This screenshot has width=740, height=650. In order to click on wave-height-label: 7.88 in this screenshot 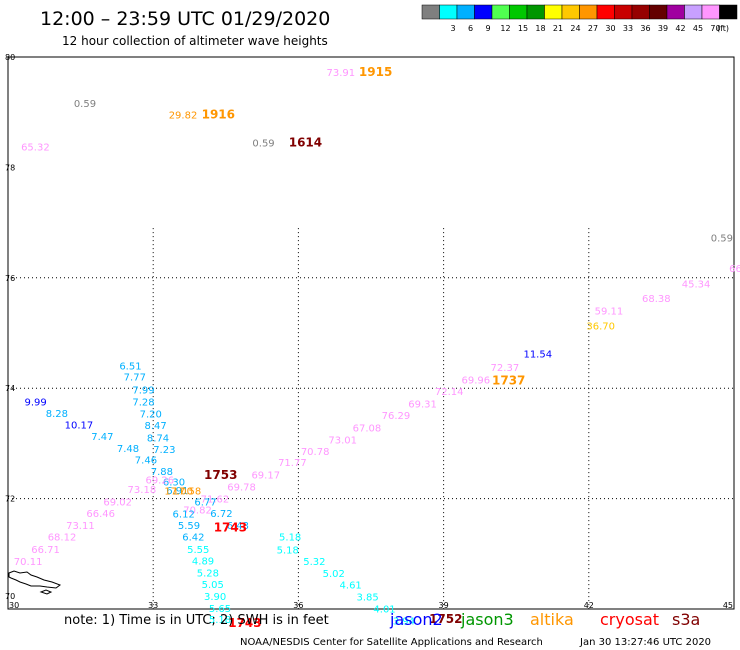, I will do `click(162, 472)`.